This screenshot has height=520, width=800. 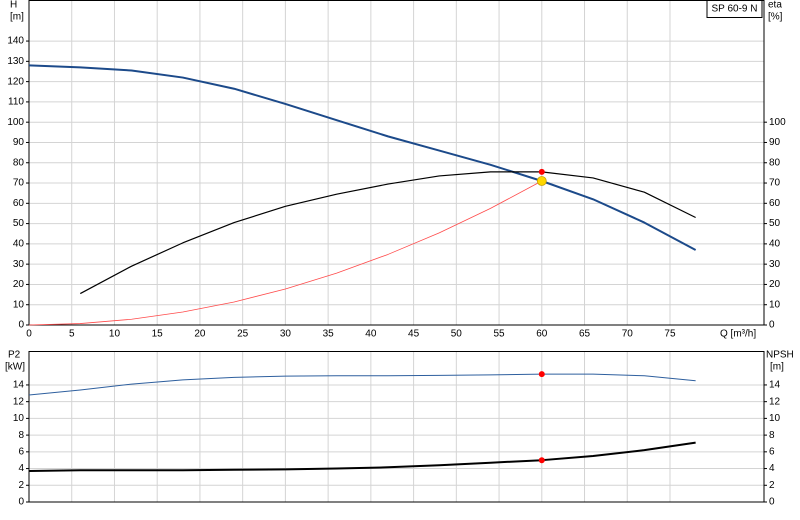 What do you see at coordinates (13, 5) in the screenshot?
I see `y-axis-label: H` at bounding box center [13, 5].